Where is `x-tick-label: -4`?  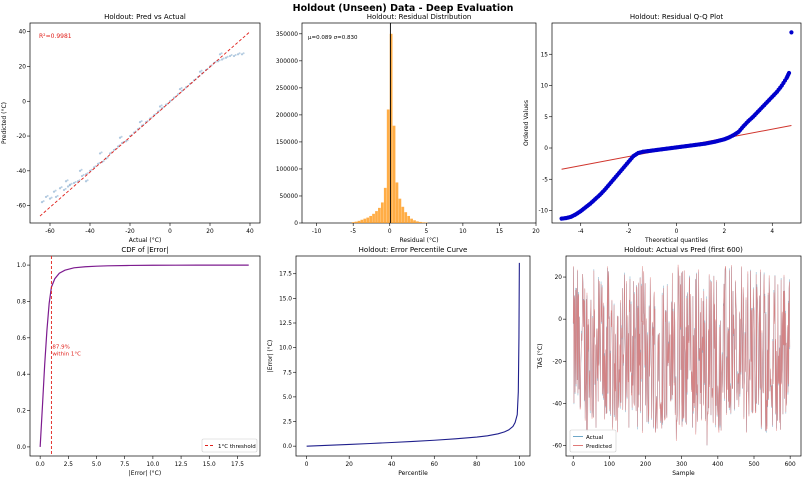 x-tick-label: -4 is located at coordinates (581, 232).